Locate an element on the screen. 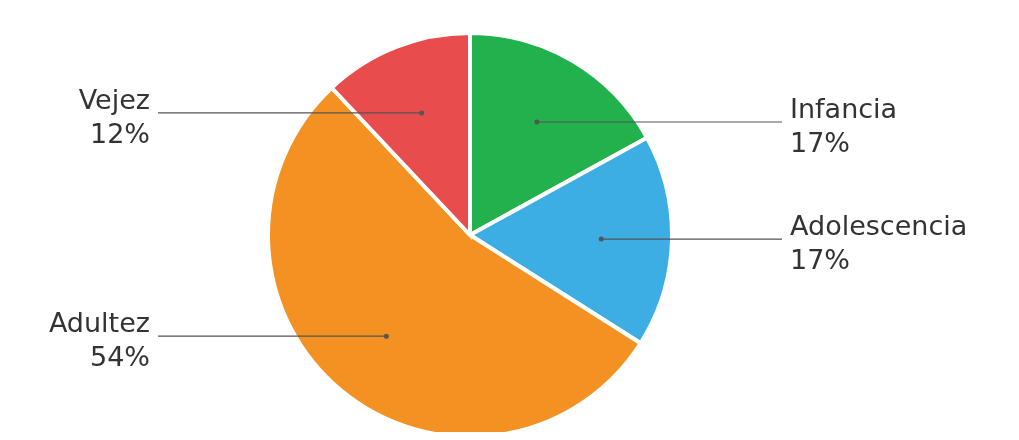 The height and width of the screenshot is (440, 1019). data-label: 54% is located at coordinates (119, 357).